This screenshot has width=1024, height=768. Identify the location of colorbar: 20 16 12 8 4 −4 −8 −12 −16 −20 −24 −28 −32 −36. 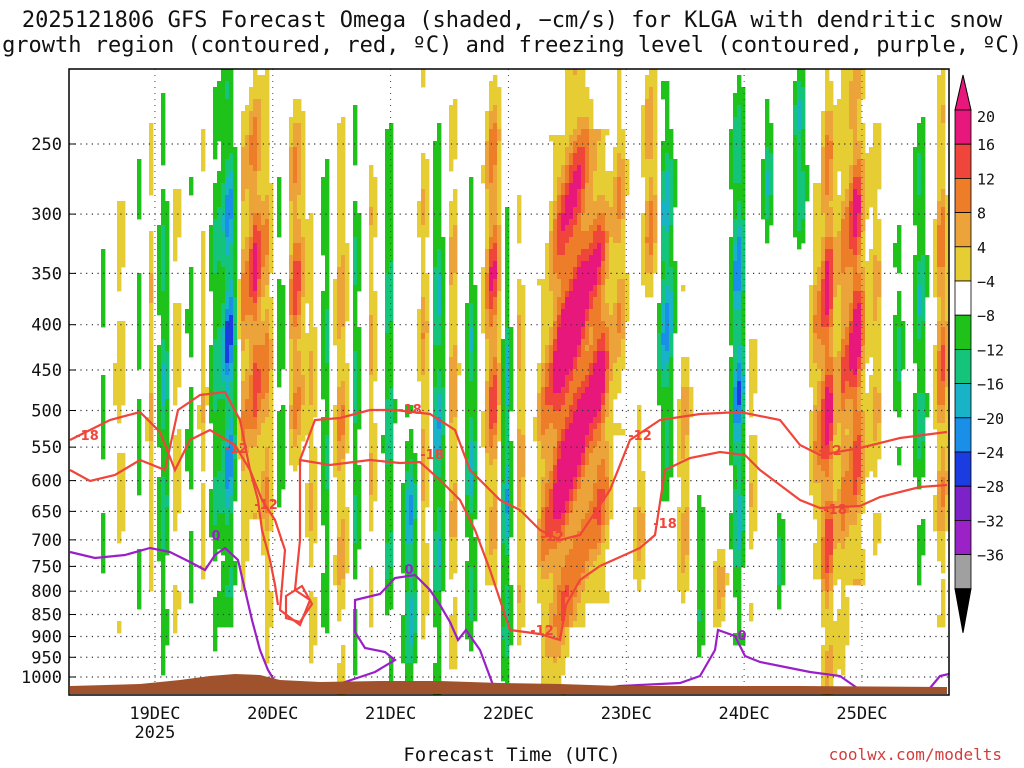
(979, 353).